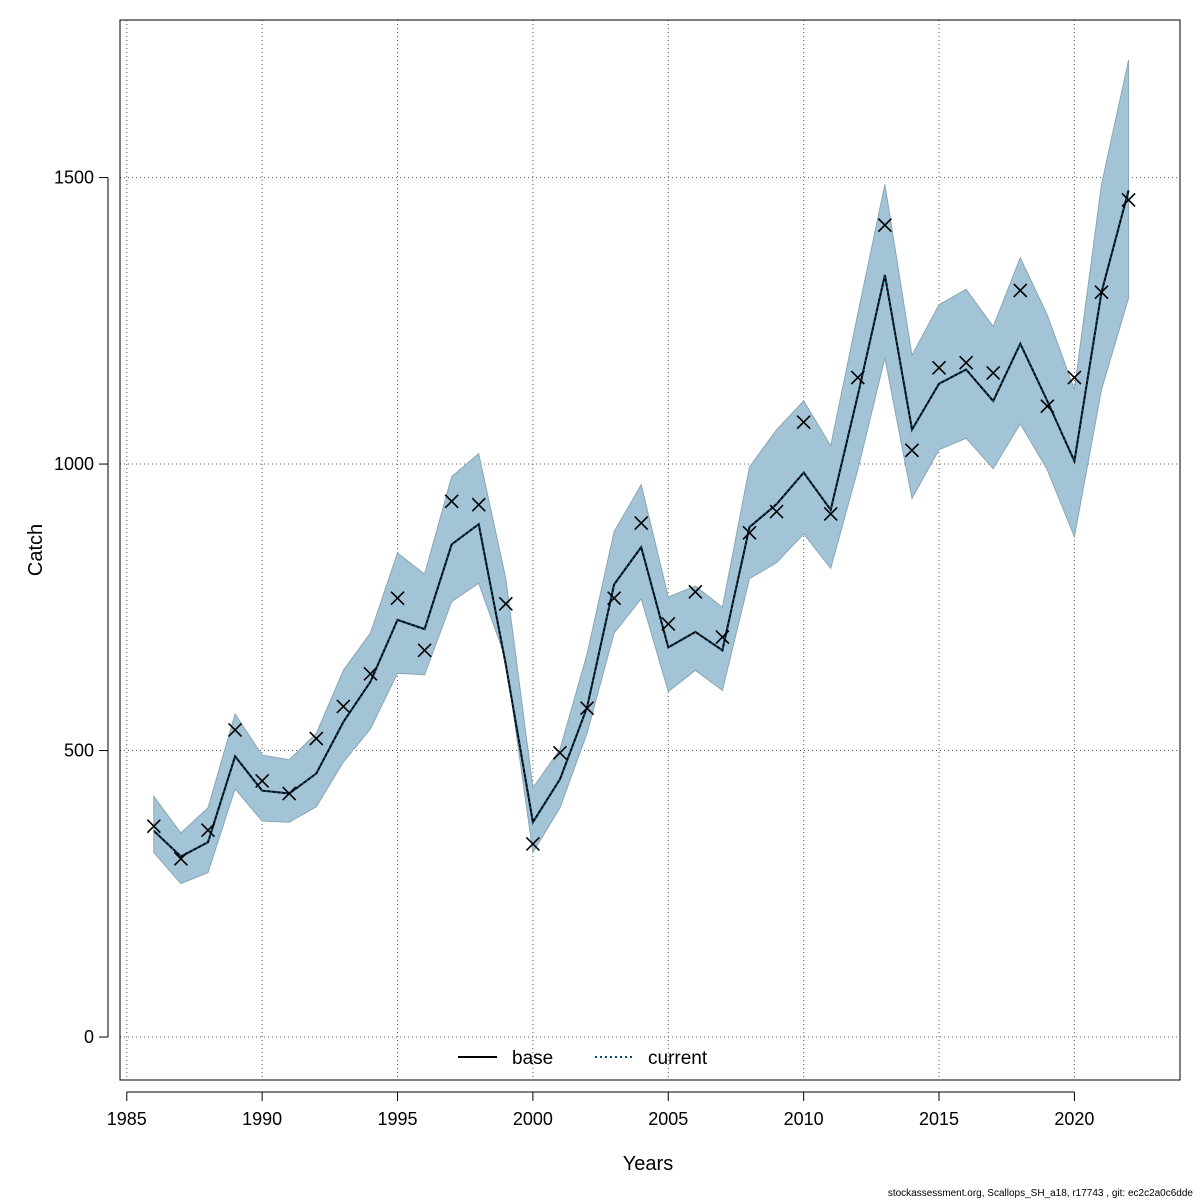 This screenshot has height=1200, width=1200. I want to click on y-tick-label-1500: 1500, so click(74, 178).